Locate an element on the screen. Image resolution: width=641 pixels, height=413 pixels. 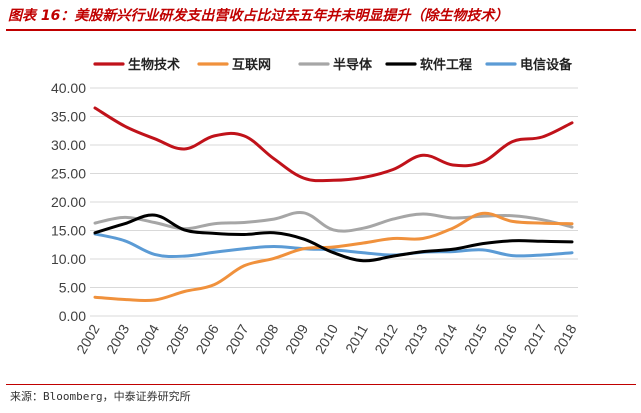
source-divider is located at coordinates (321, 384).